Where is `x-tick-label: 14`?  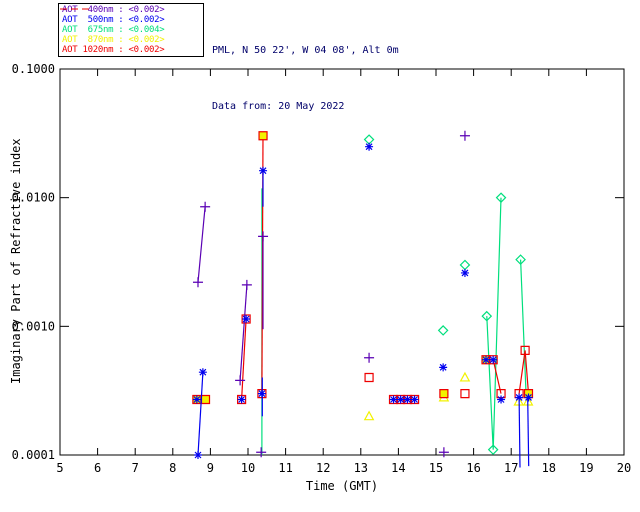
x-tick-label: 14 is located at coordinates (398, 468).